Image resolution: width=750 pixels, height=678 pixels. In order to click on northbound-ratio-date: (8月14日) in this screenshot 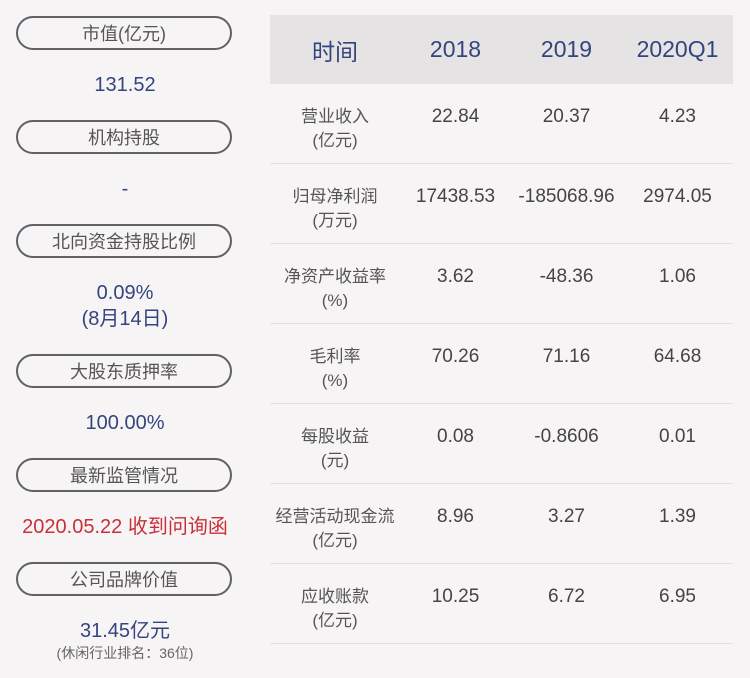, I will do `click(125, 319)`.